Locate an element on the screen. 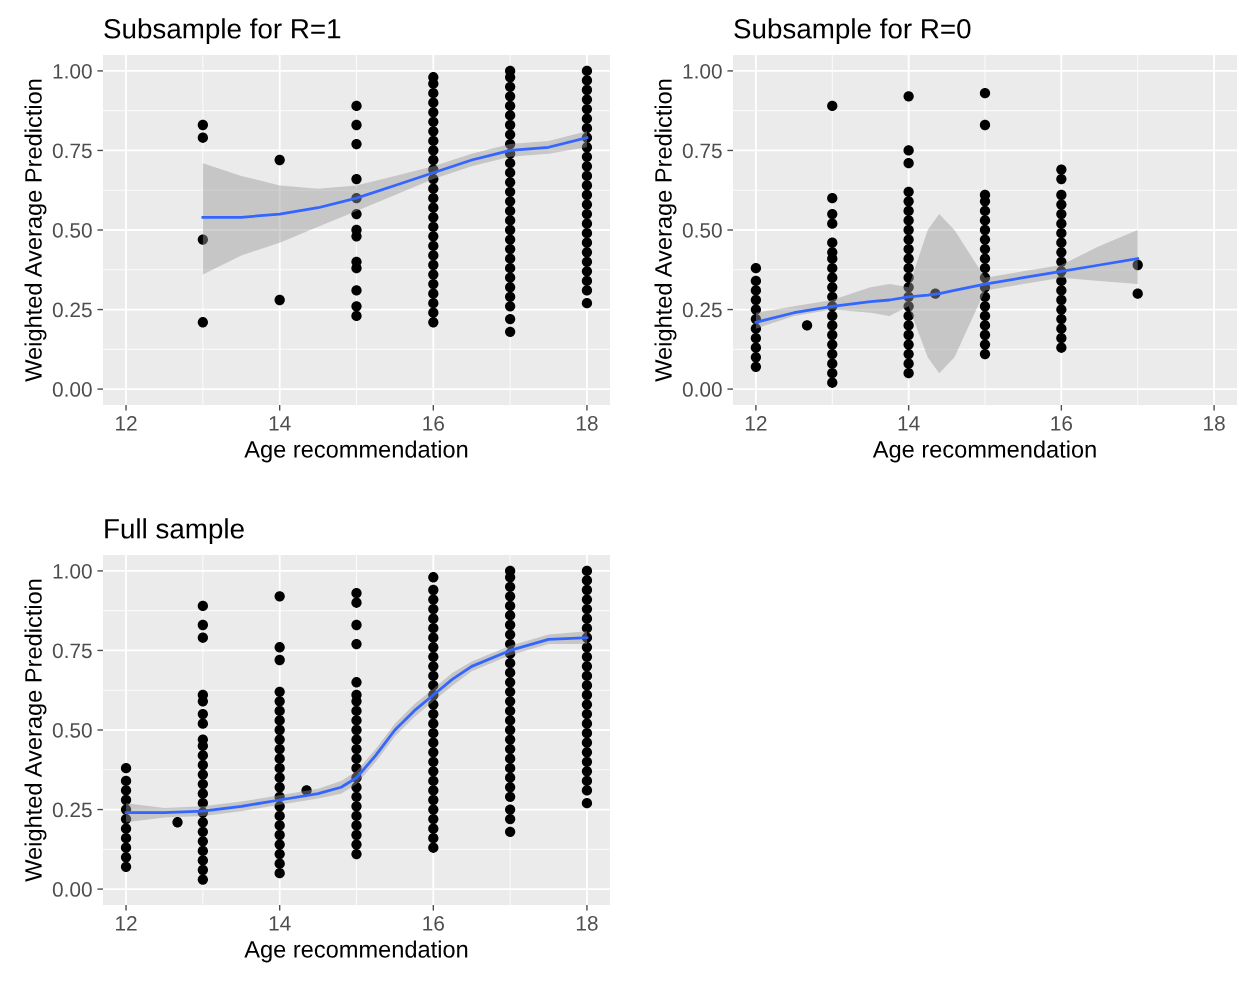 The width and height of the screenshot is (1239, 981). x-tick-label: 12 is located at coordinates (126, 923).